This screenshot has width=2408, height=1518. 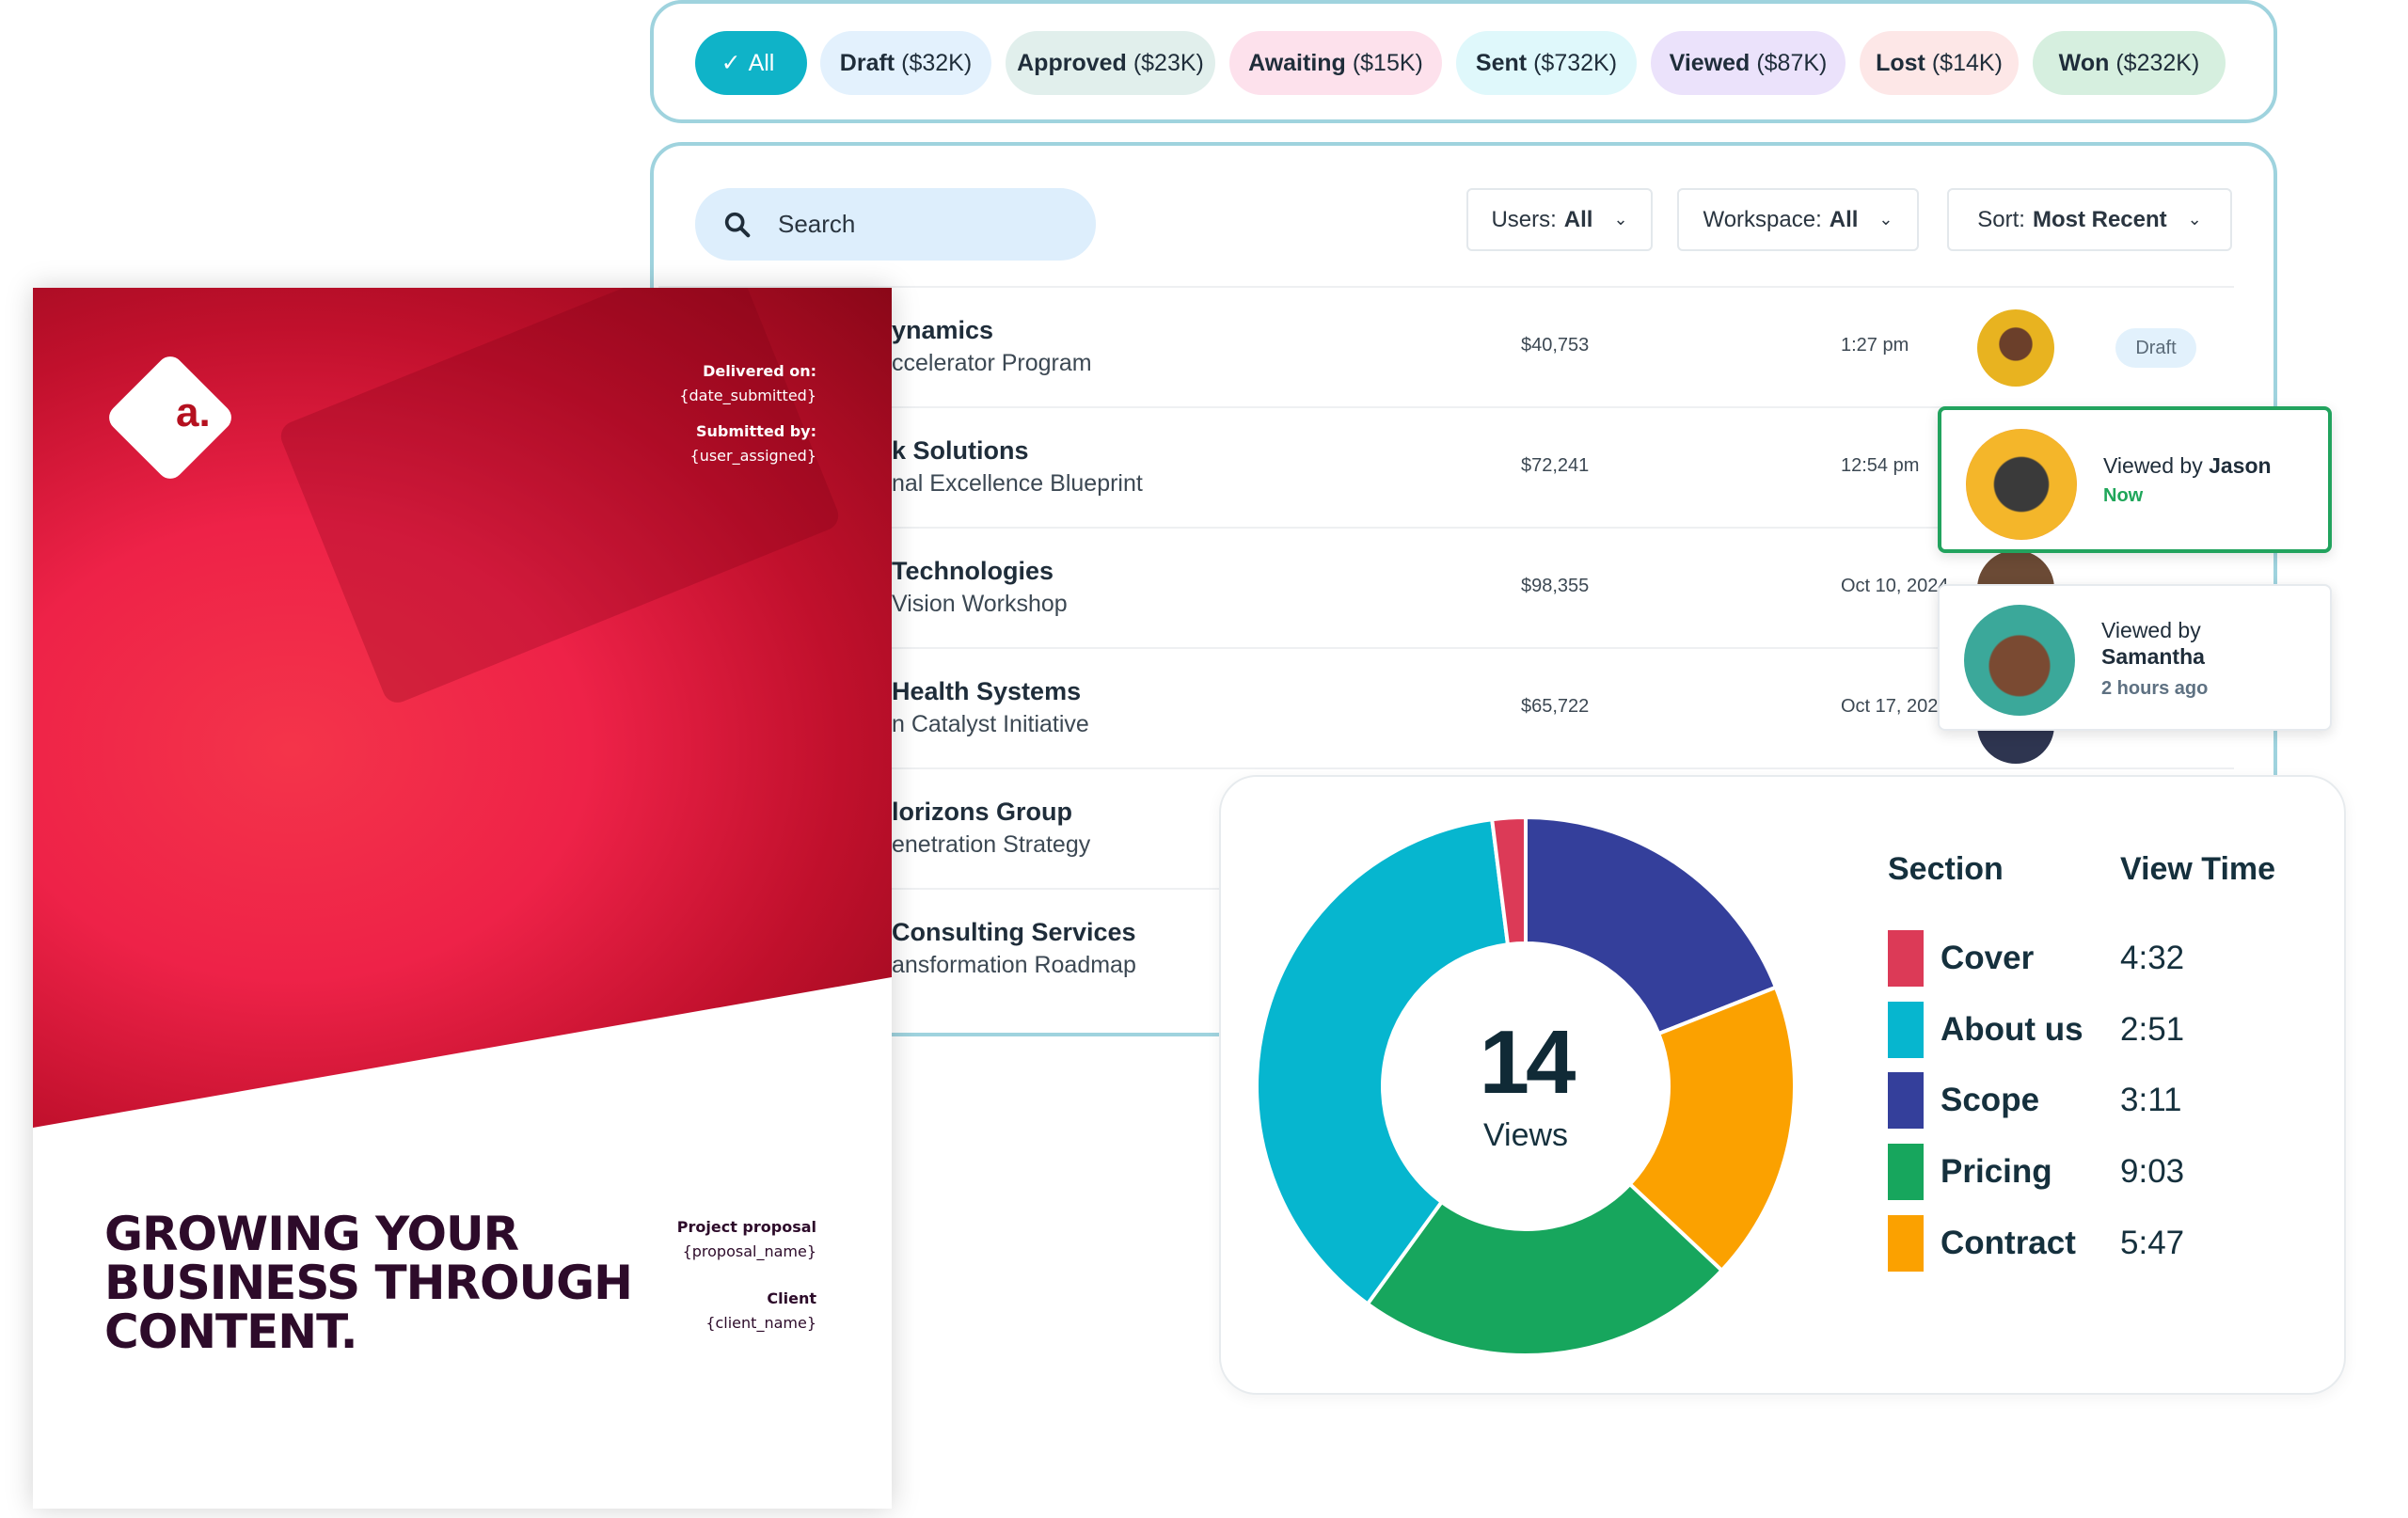 I want to click on proposal-value: {proposal_name}, so click(x=749, y=1251).